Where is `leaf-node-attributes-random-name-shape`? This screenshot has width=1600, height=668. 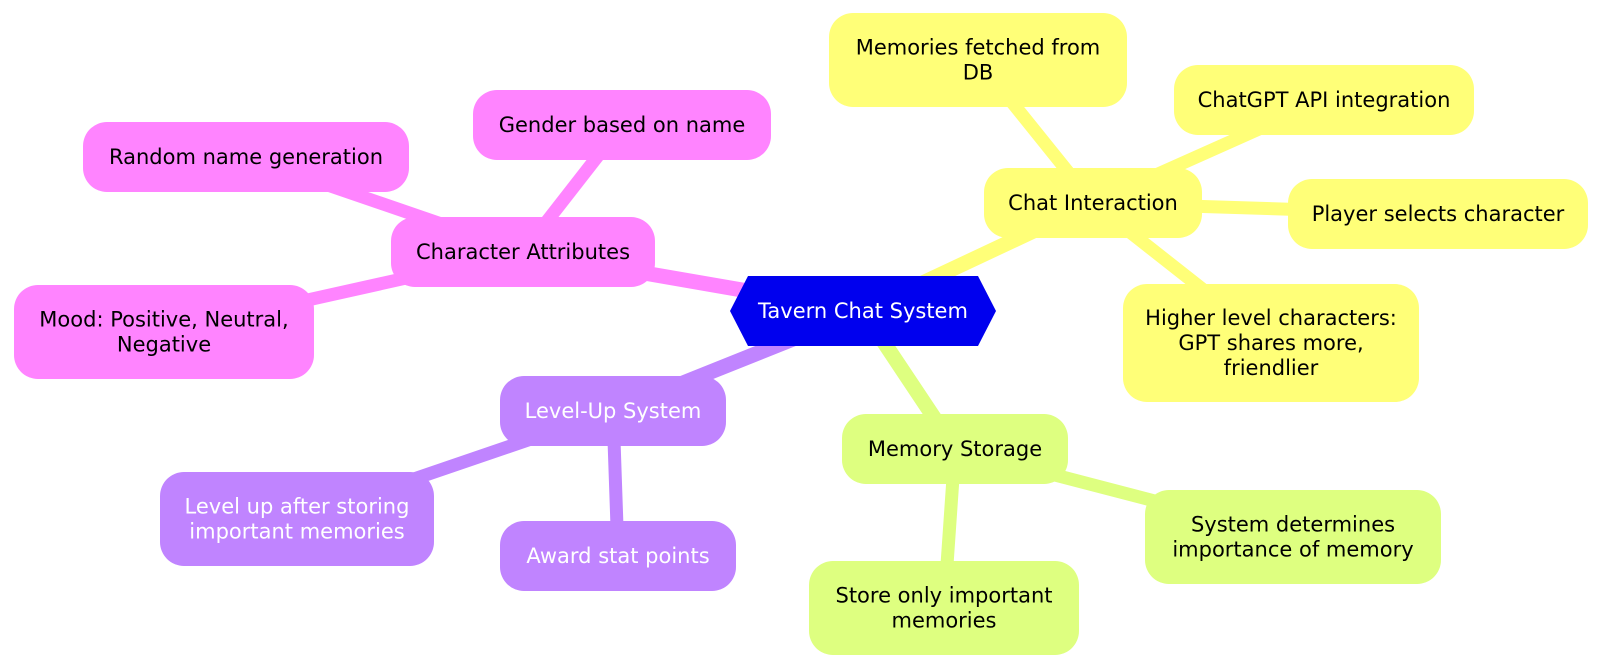 leaf-node-attributes-random-name-shape is located at coordinates (246, 157).